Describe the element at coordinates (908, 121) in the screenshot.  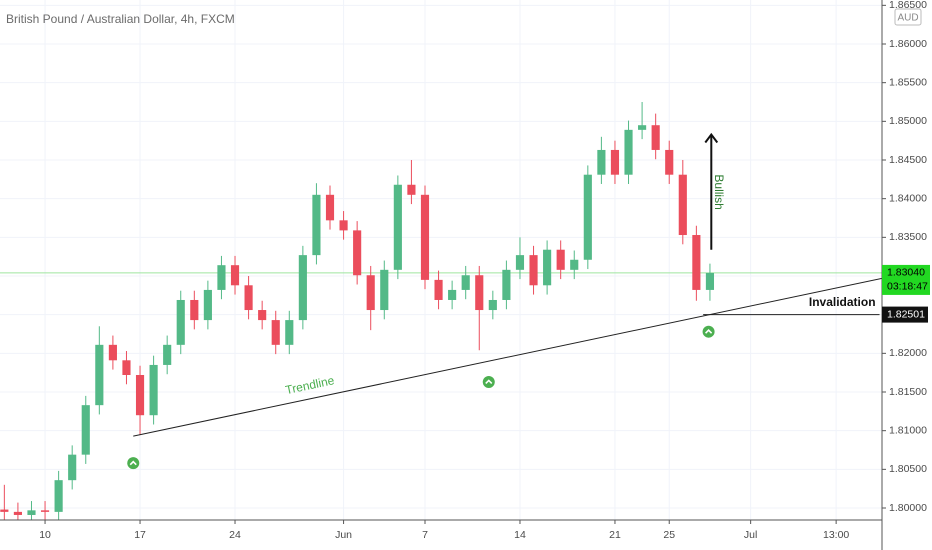
I see `y-tick-label: 1.85000` at that location.